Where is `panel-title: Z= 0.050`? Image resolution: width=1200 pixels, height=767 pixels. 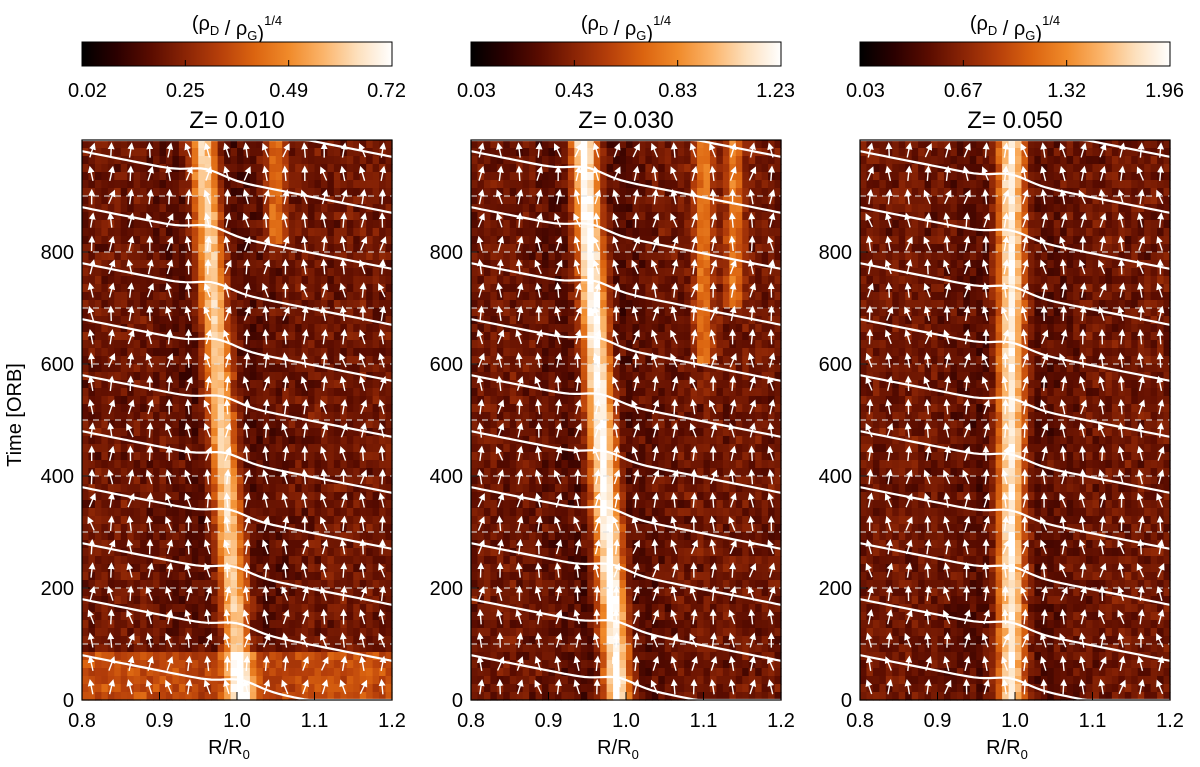 panel-title: Z= 0.050 is located at coordinates (1014, 120).